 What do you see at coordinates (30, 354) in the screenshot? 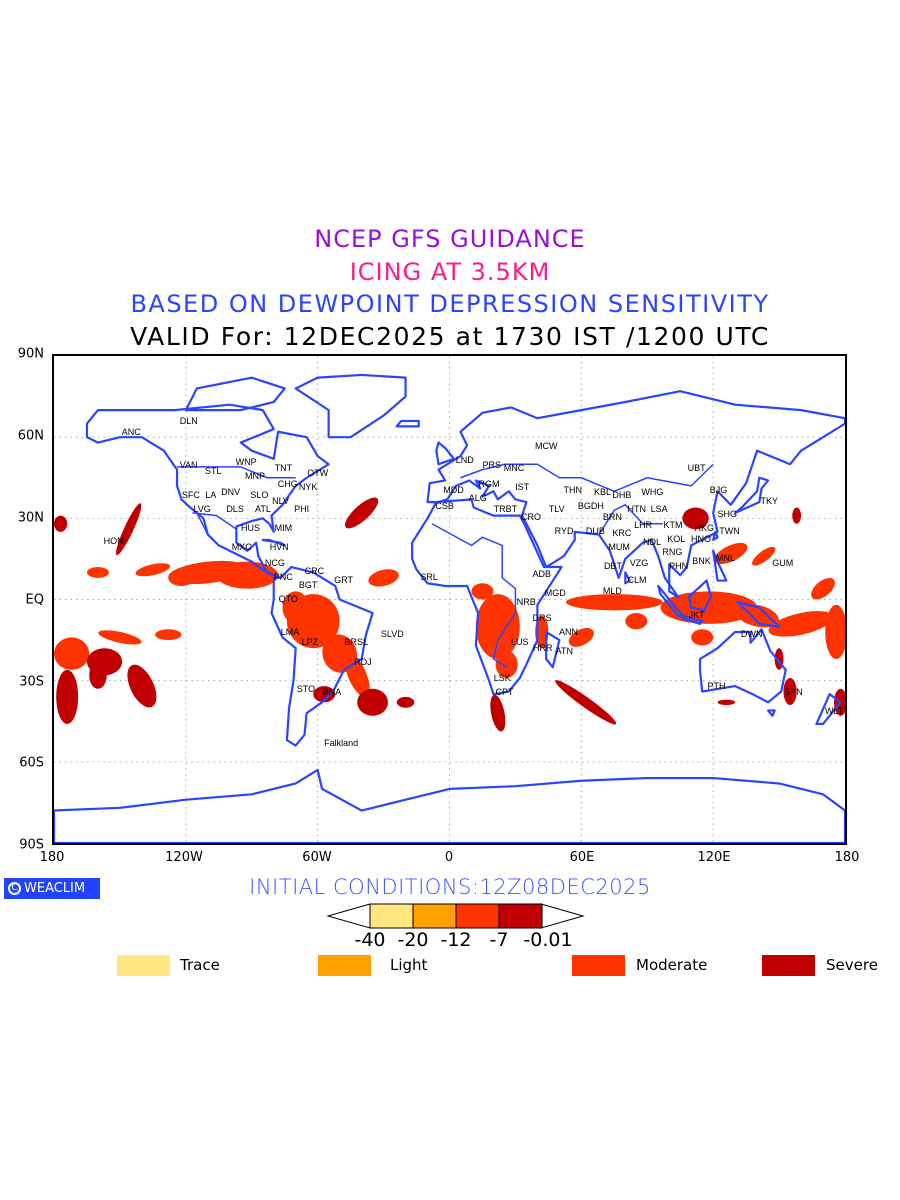
I see `y-tick-label: 90N` at bounding box center [30, 354].